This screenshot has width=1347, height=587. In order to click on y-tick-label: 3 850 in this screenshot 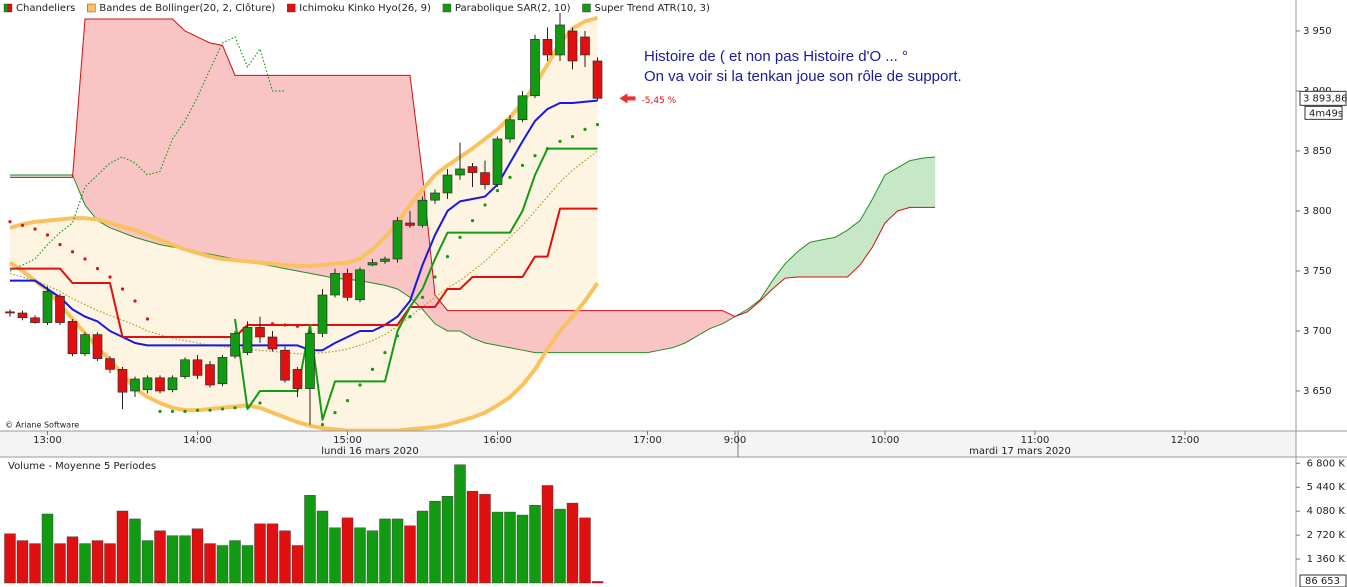, I will do `click(1317, 151)`.